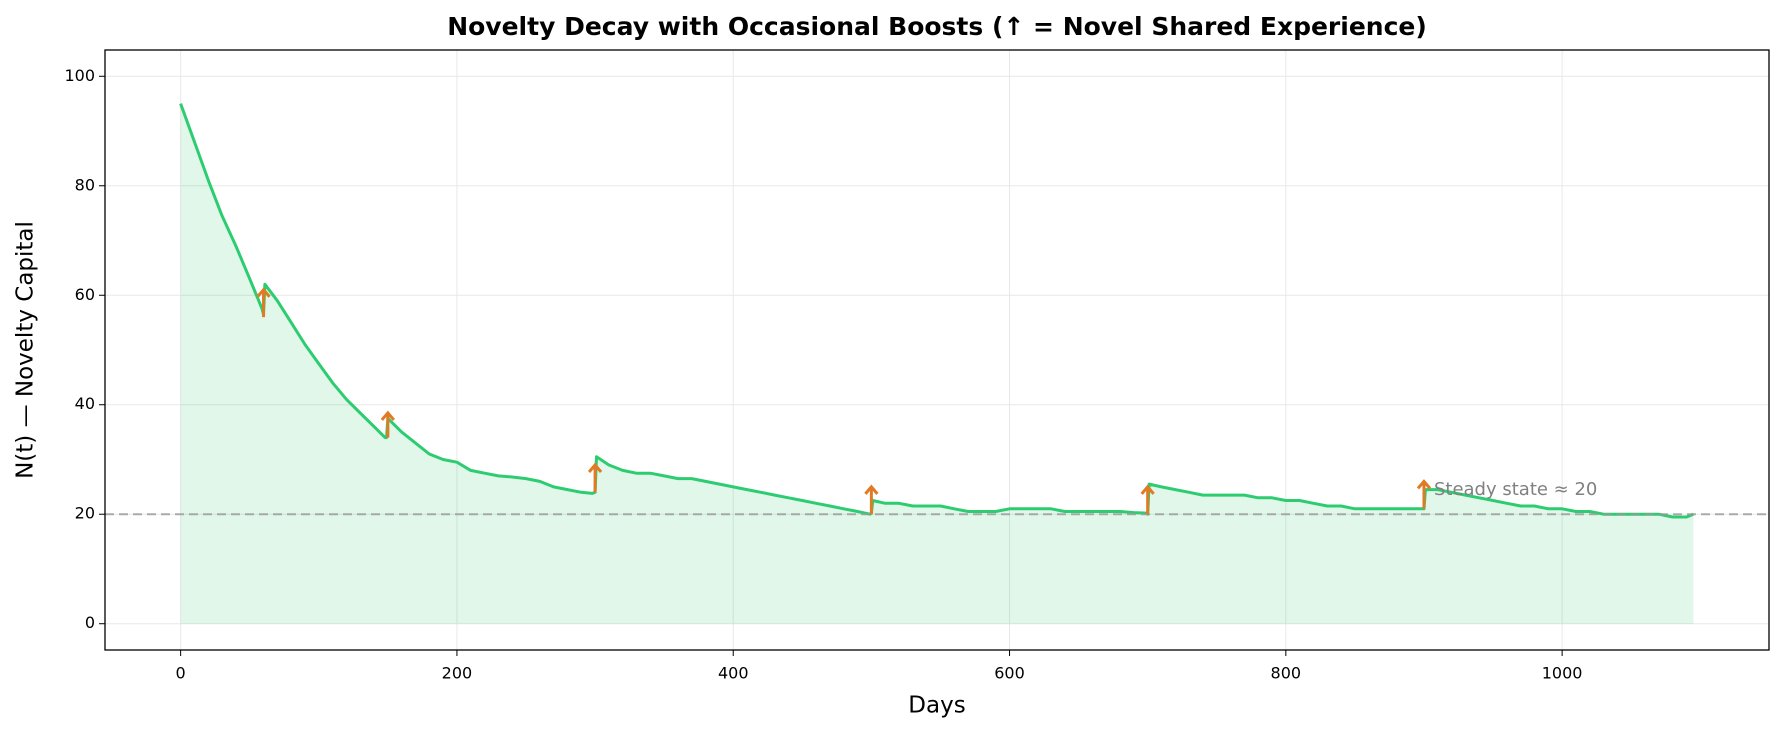  I want to click on x-tick-label: 400, so click(733, 673).